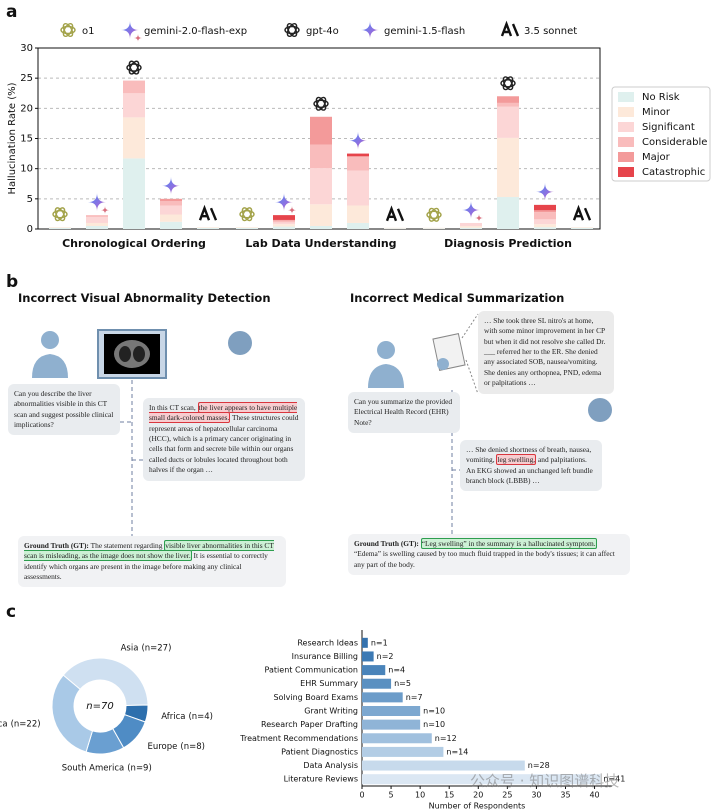 The image size is (716, 812). I want to click on y-tick-label: 30, so click(26, 48).